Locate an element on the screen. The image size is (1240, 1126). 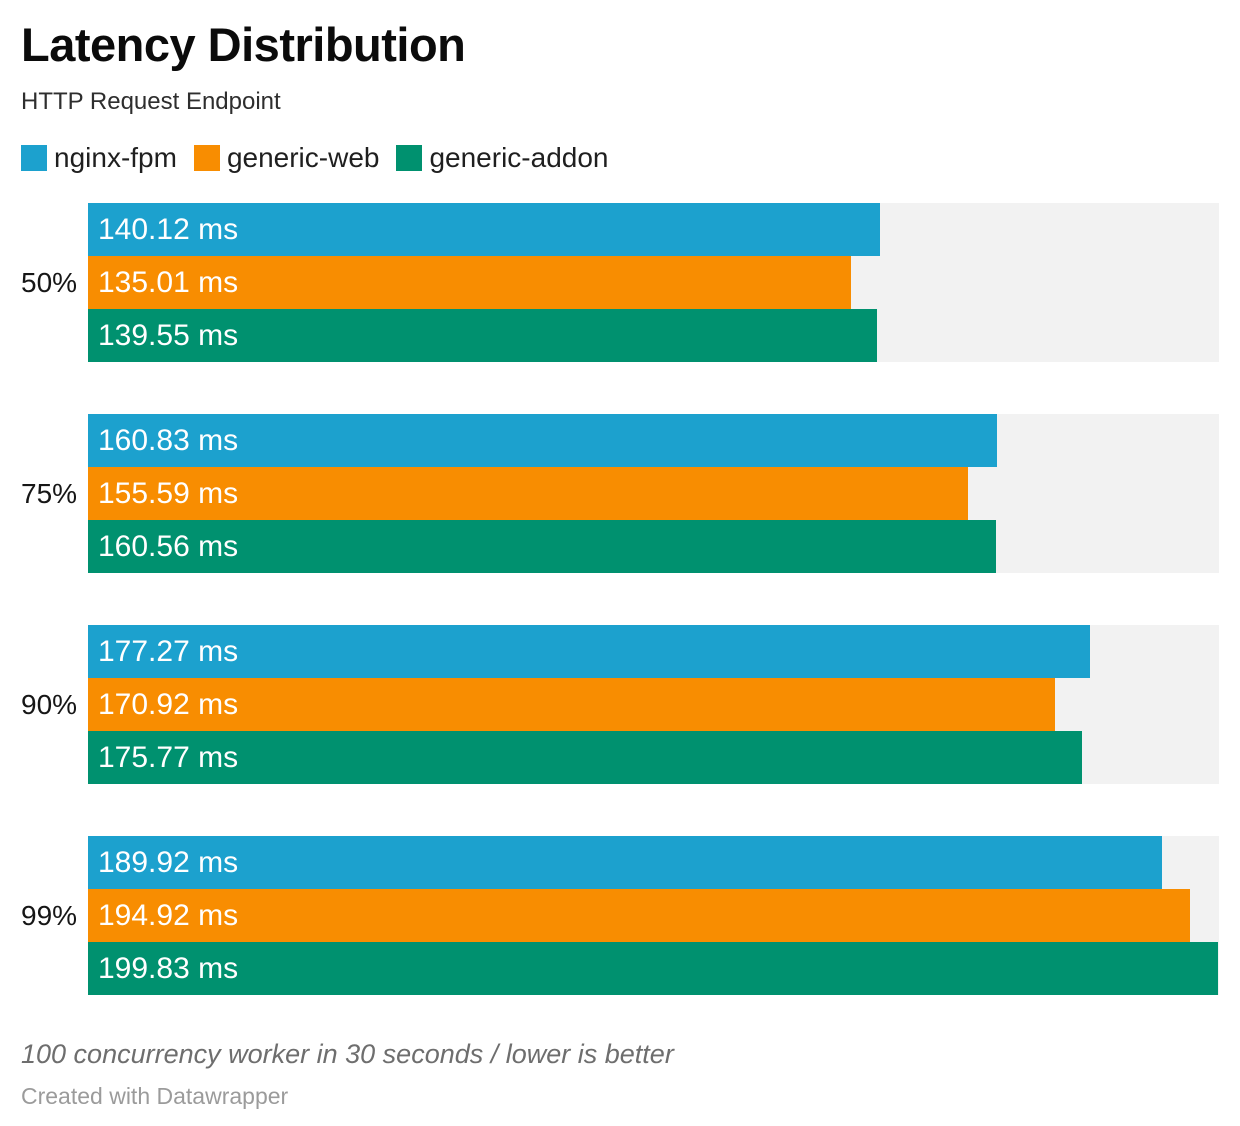
bar-row-generic-addon: 199.83 ms is located at coordinates (653, 969).